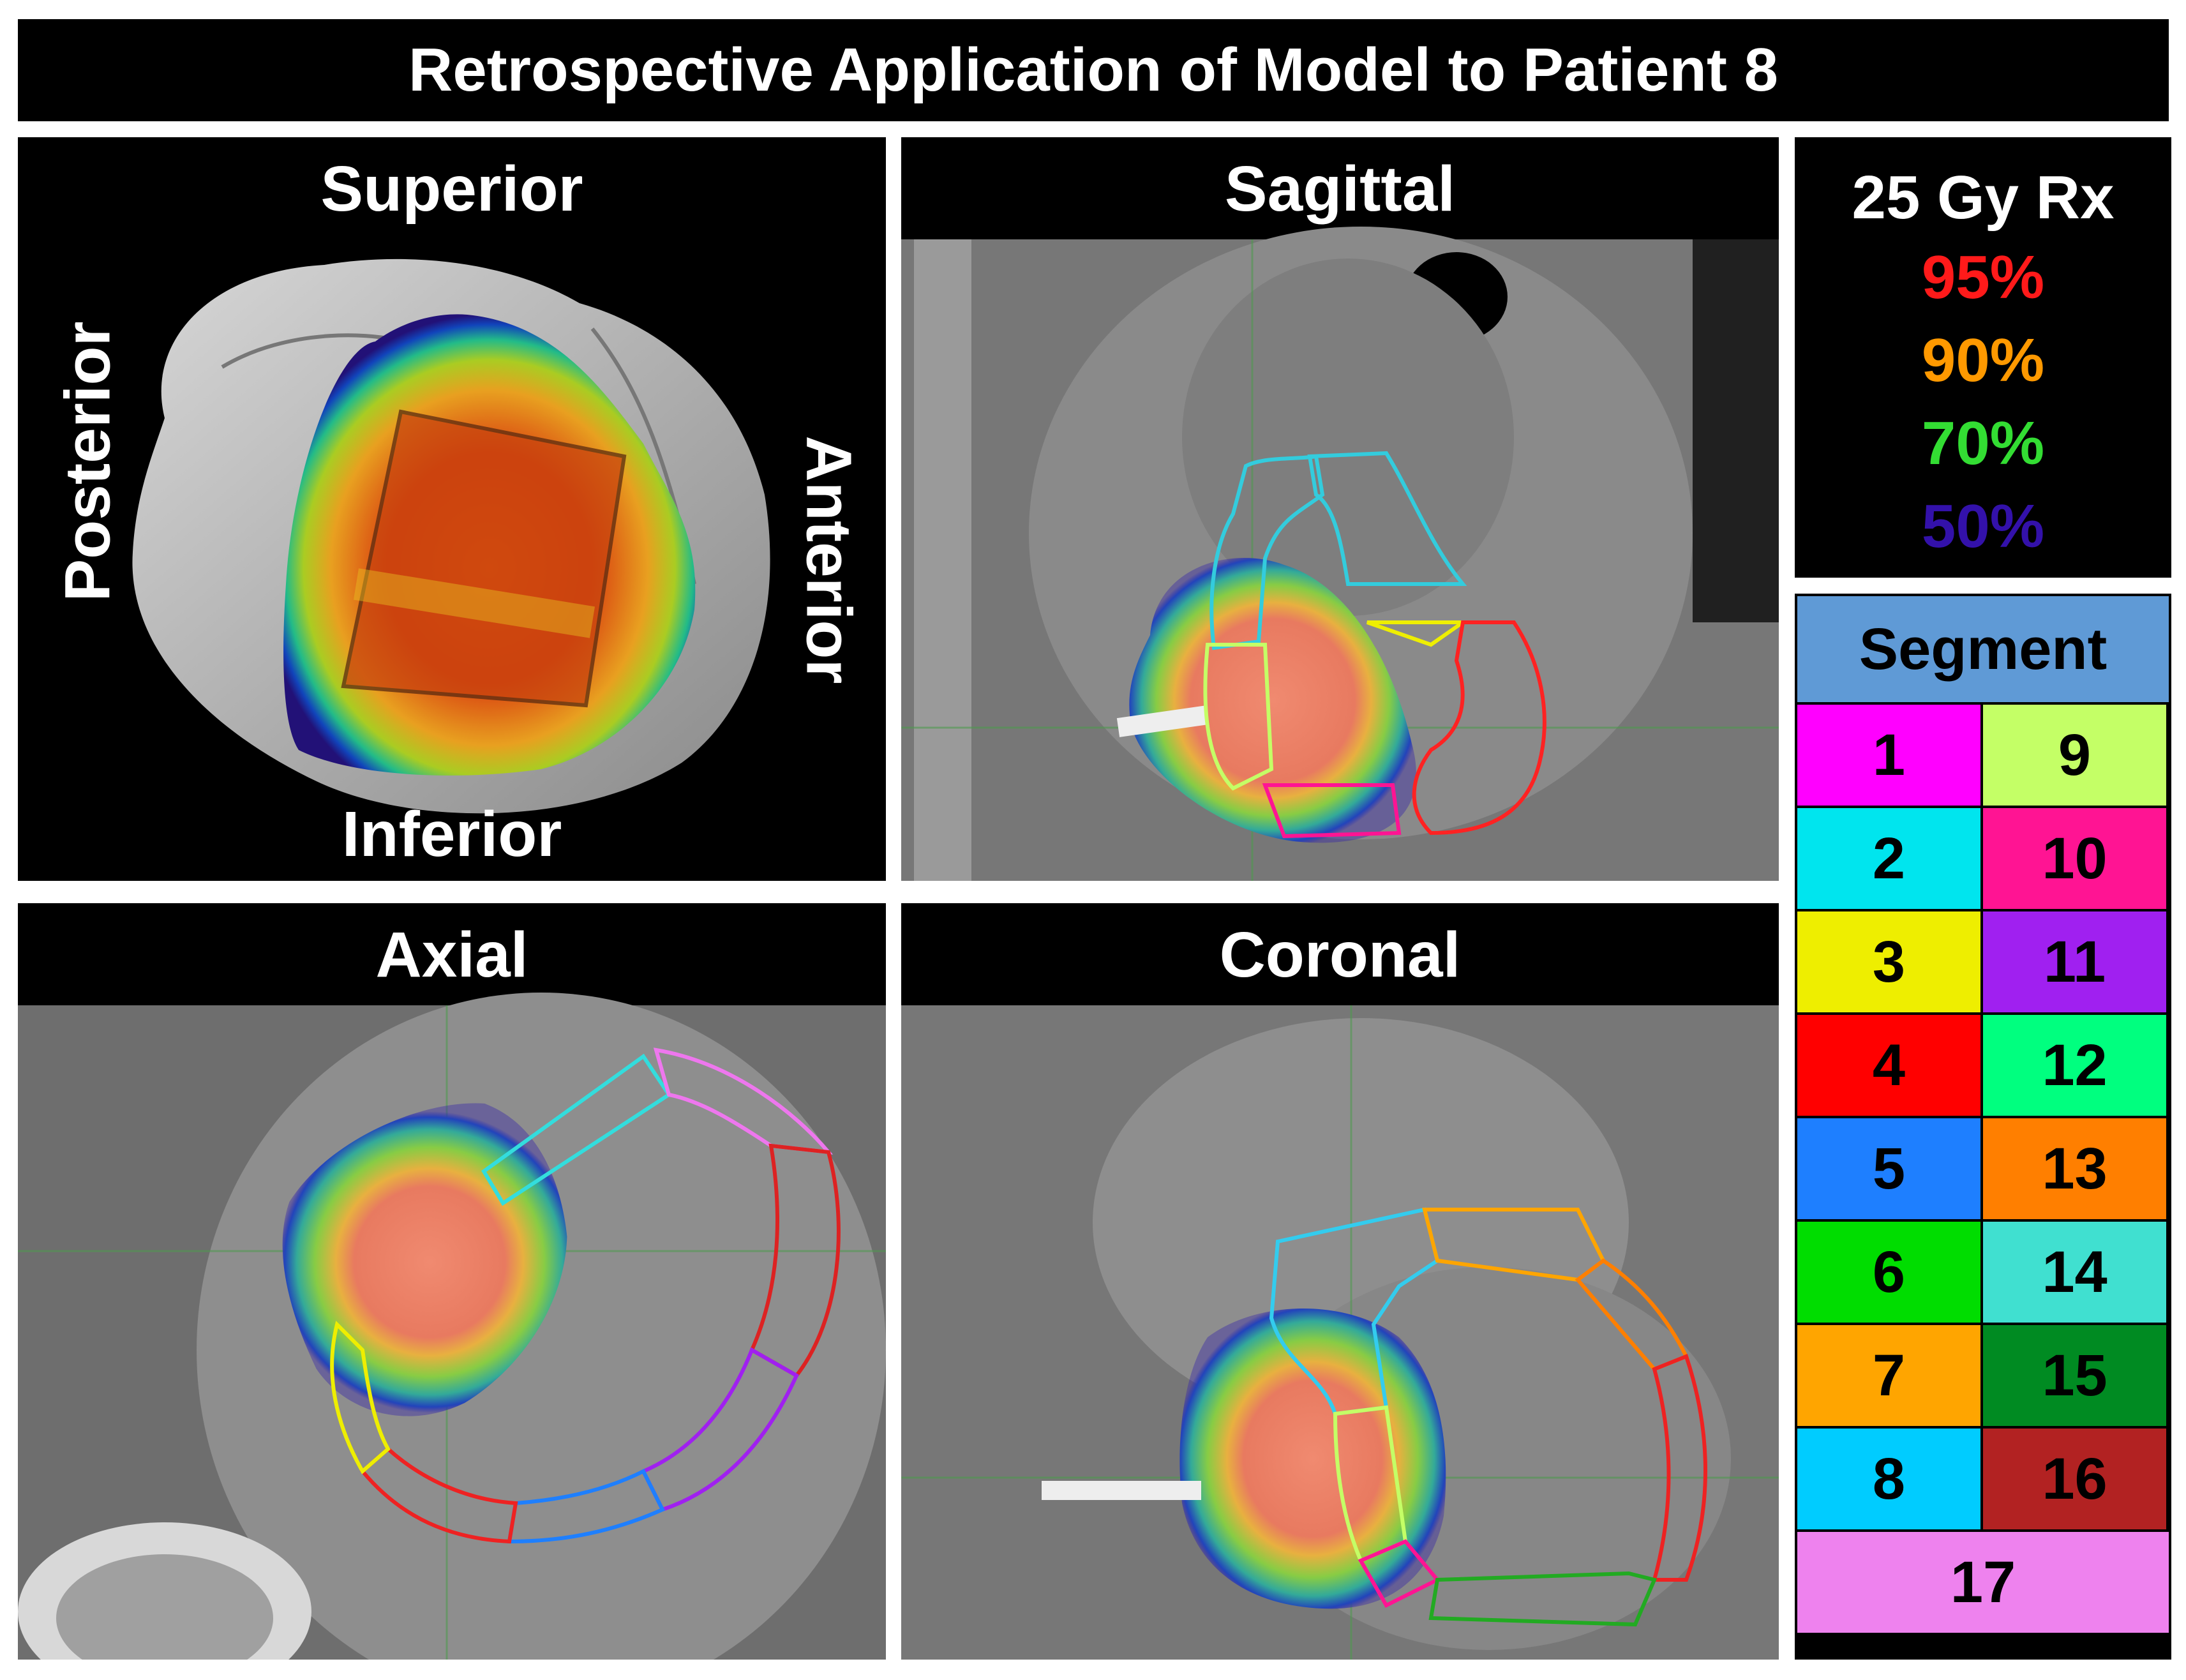  Describe the element at coordinates (1340, 955) in the screenshot. I see `coronal-title: Coronal` at that location.